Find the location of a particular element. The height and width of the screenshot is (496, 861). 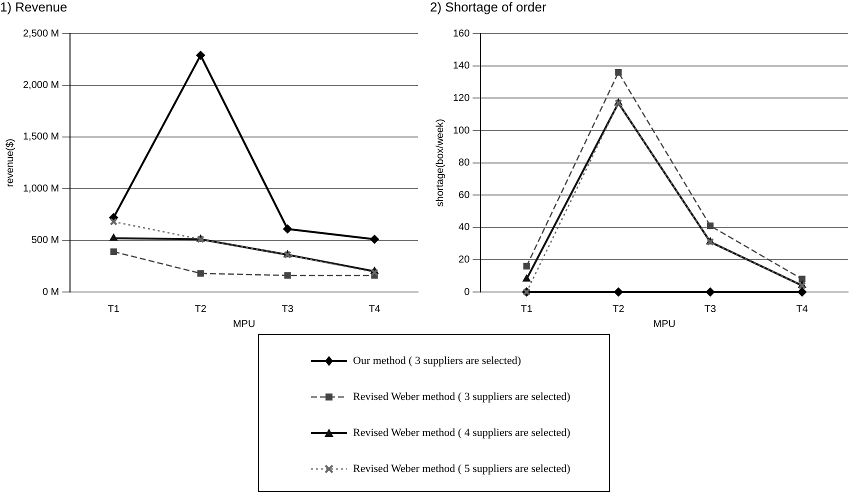

legend-label: Our method ( 3 suppliers are selected) is located at coordinates (437, 361).